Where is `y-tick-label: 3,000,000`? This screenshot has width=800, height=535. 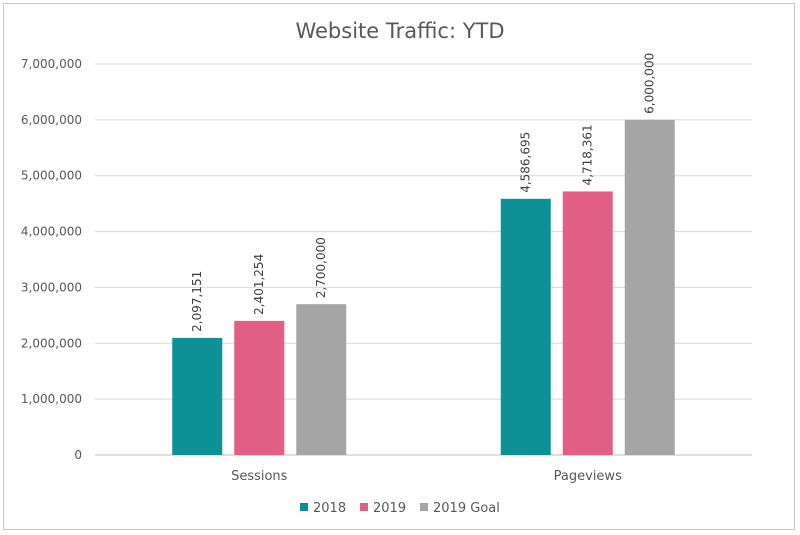
y-tick-label: 3,000,000 is located at coordinates (51, 287).